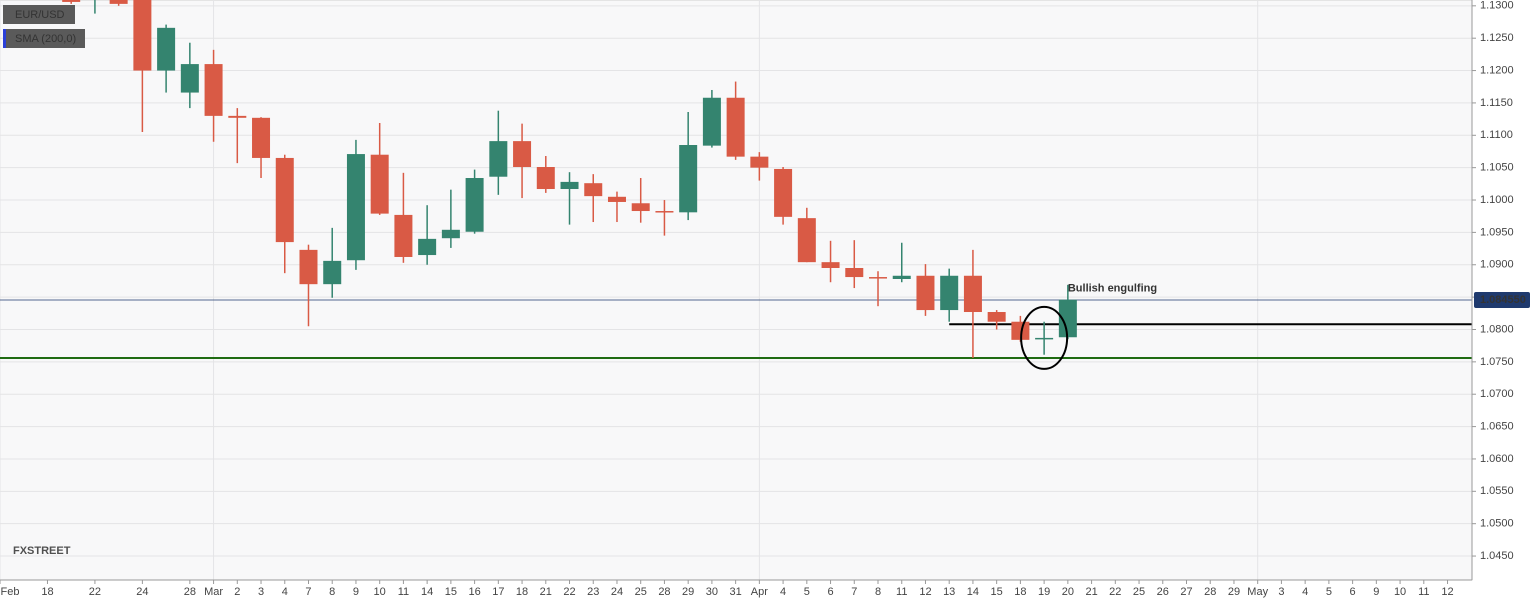 Image resolution: width=1536 pixels, height=604 pixels. What do you see at coordinates (10, 592) in the screenshot?
I see `x-tick-label: Feb` at bounding box center [10, 592].